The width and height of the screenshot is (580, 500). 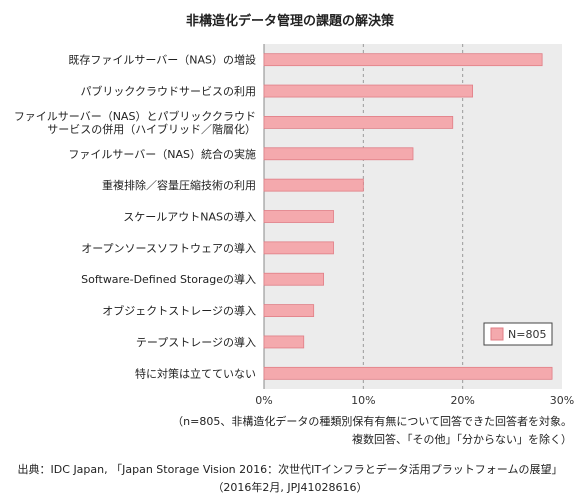 I want to click on category-label: Software-Defined Storageの導入, so click(x=168, y=279).